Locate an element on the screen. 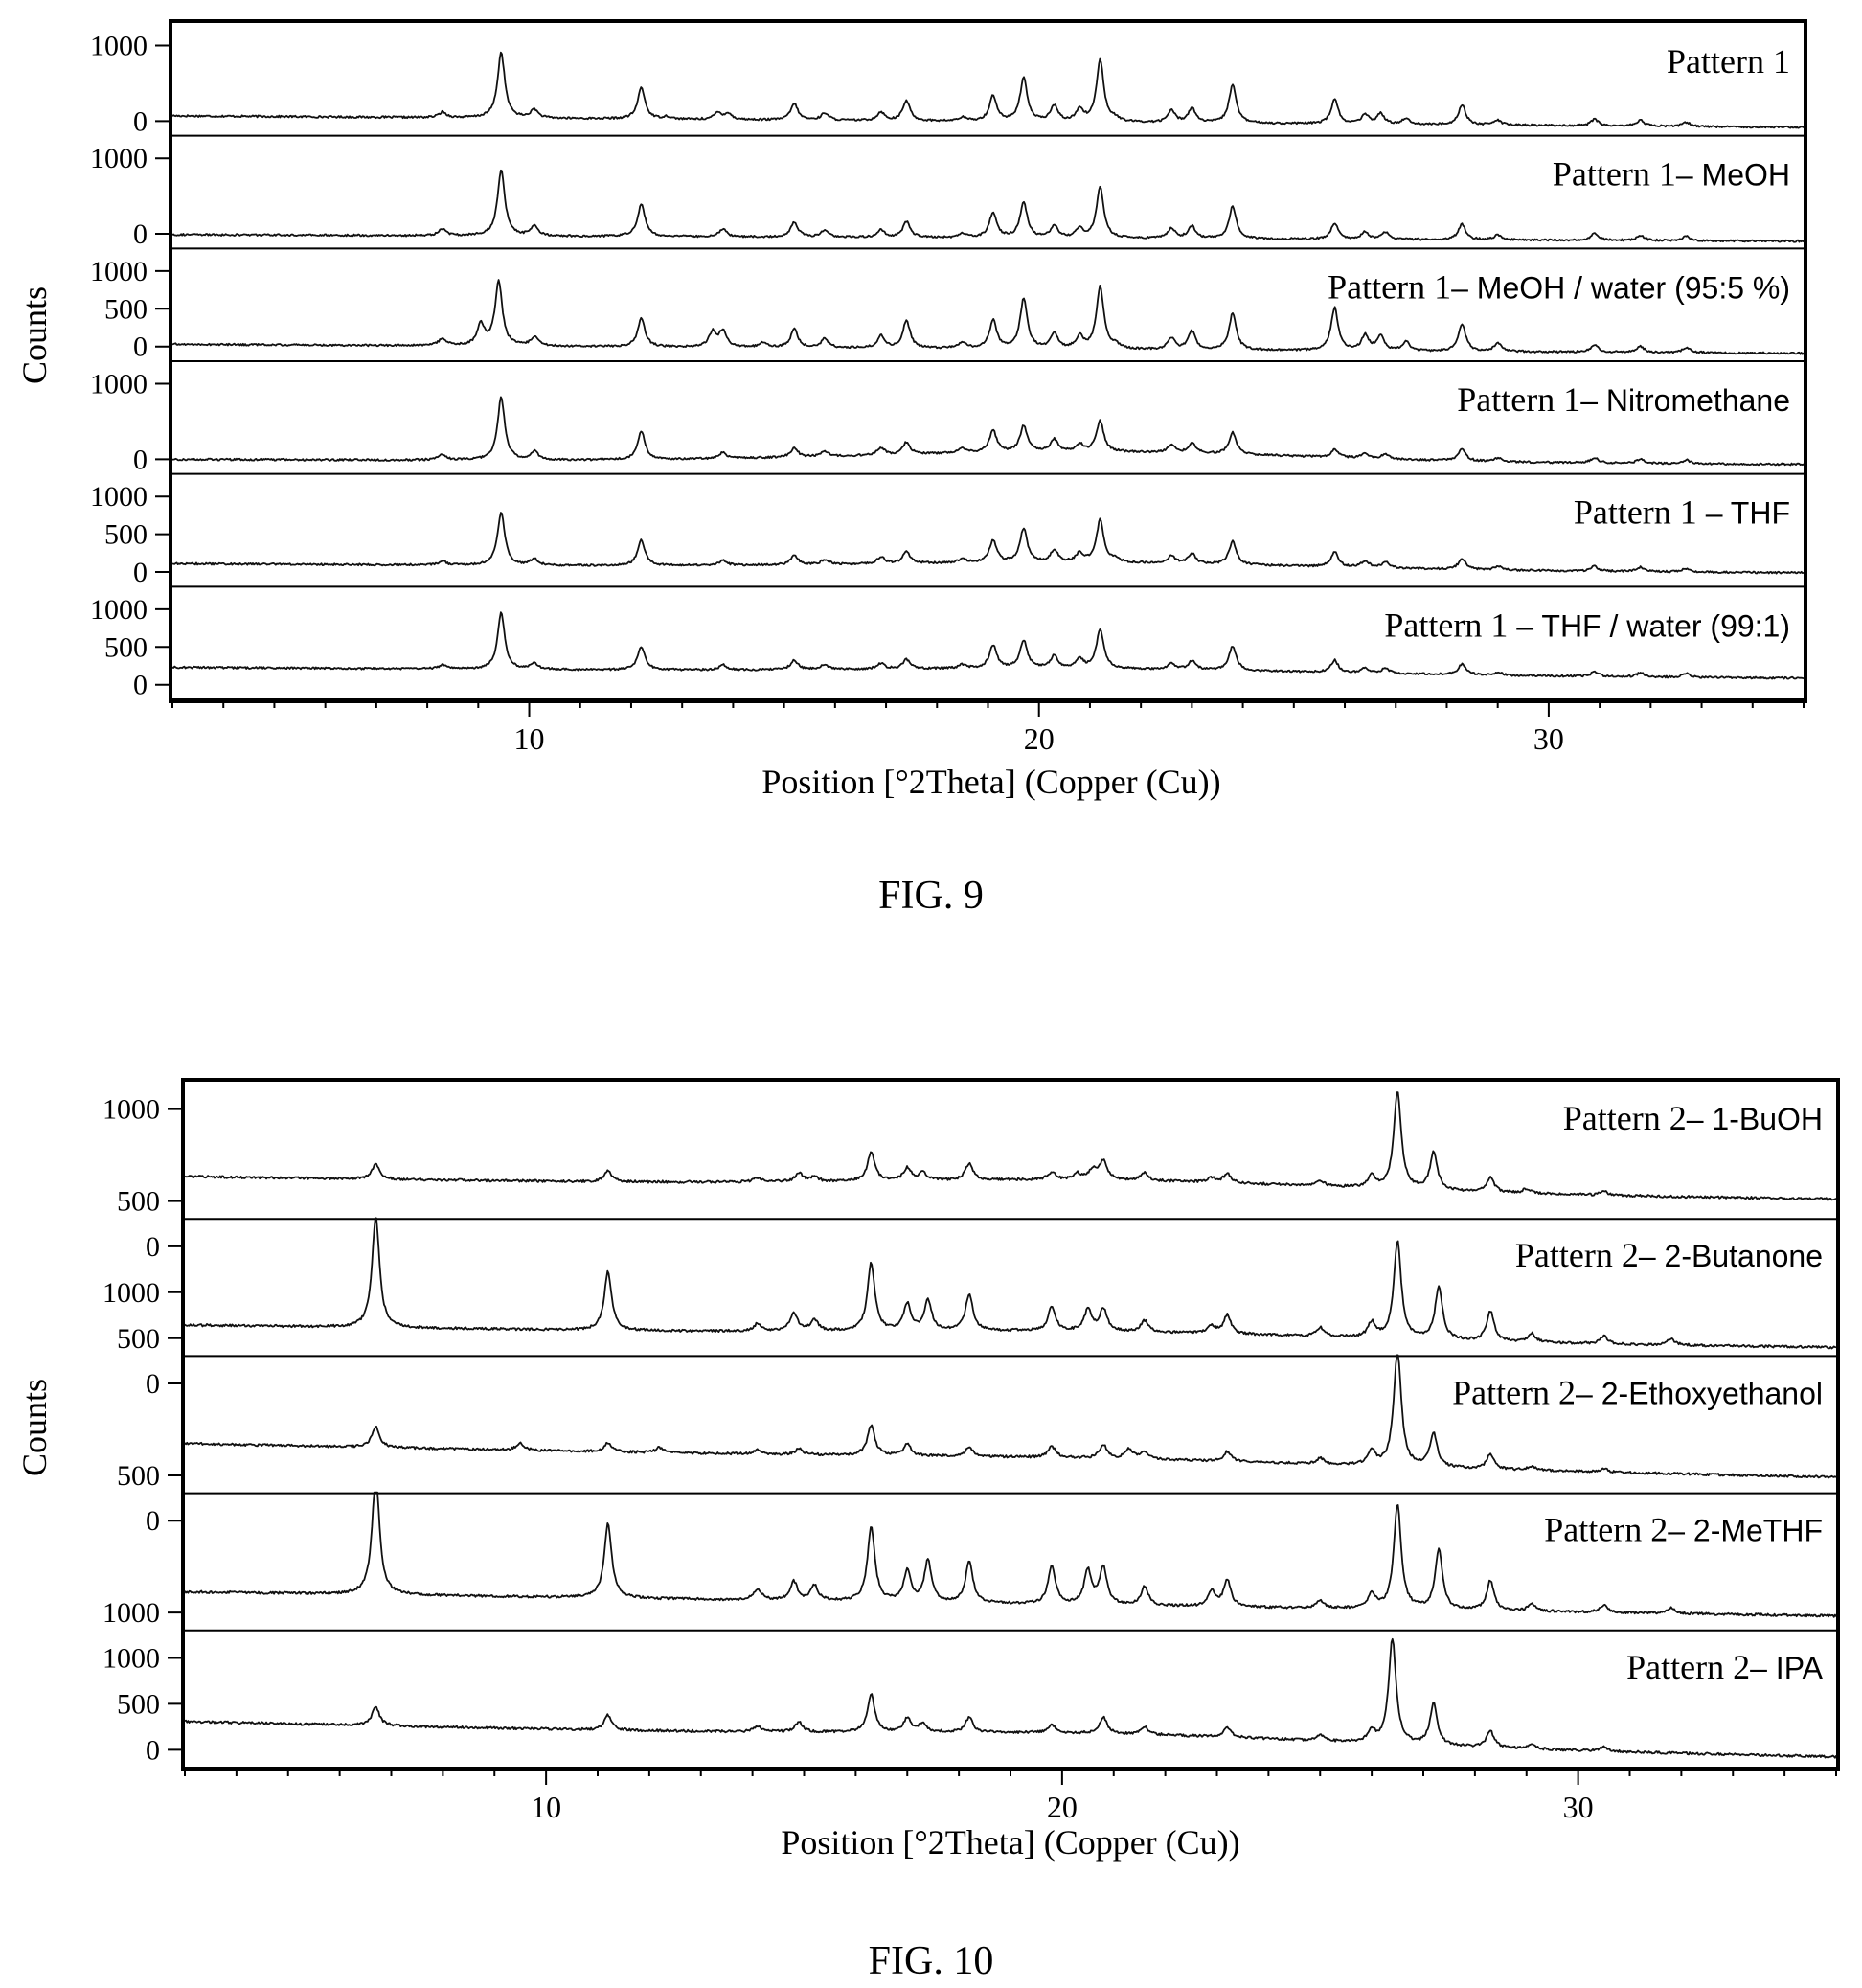 The image size is (1862, 1988). series-label-suffix: – IPA is located at coordinates (1787, 1668).